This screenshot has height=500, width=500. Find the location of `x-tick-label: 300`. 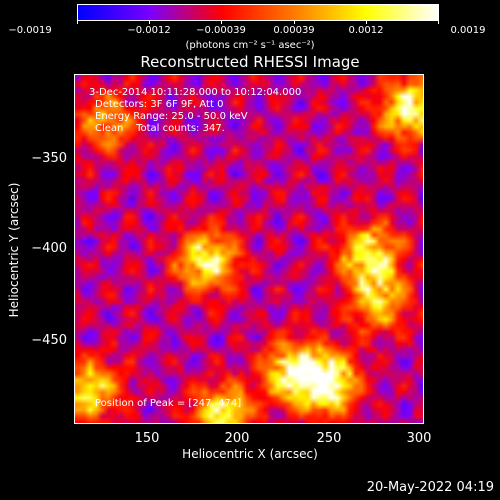

x-tick-label: 300 is located at coordinates (419, 438).